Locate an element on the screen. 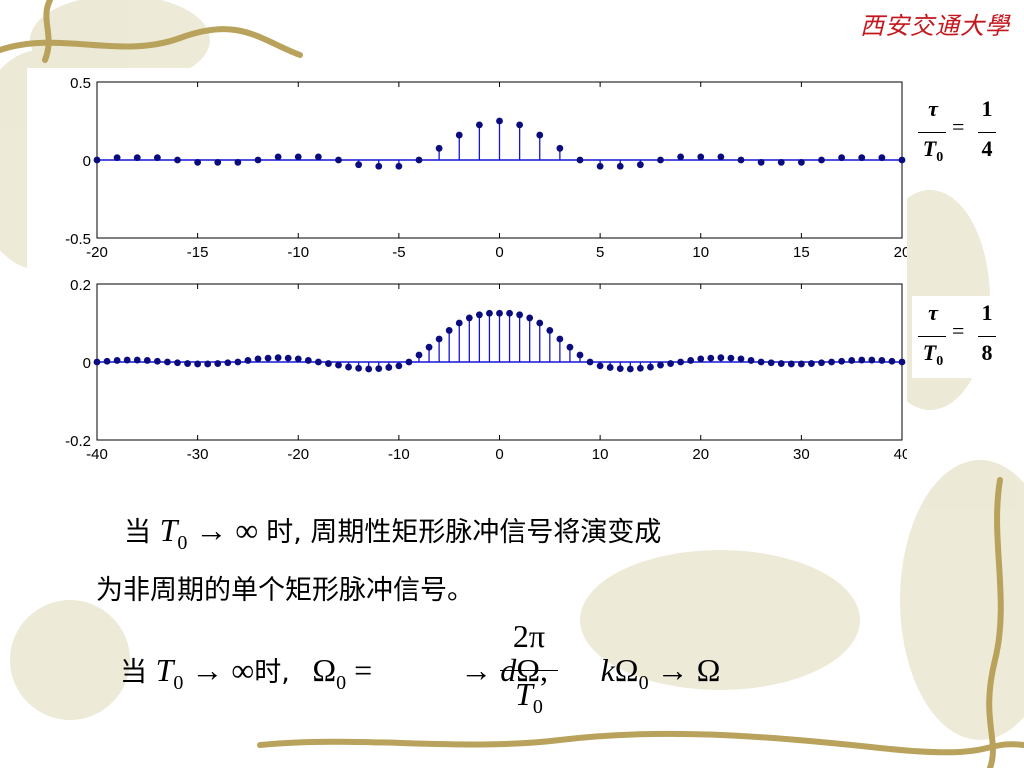 The height and width of the screenshot is (768, 1024). limit-arrow: → is located at coordinates (476, 670).